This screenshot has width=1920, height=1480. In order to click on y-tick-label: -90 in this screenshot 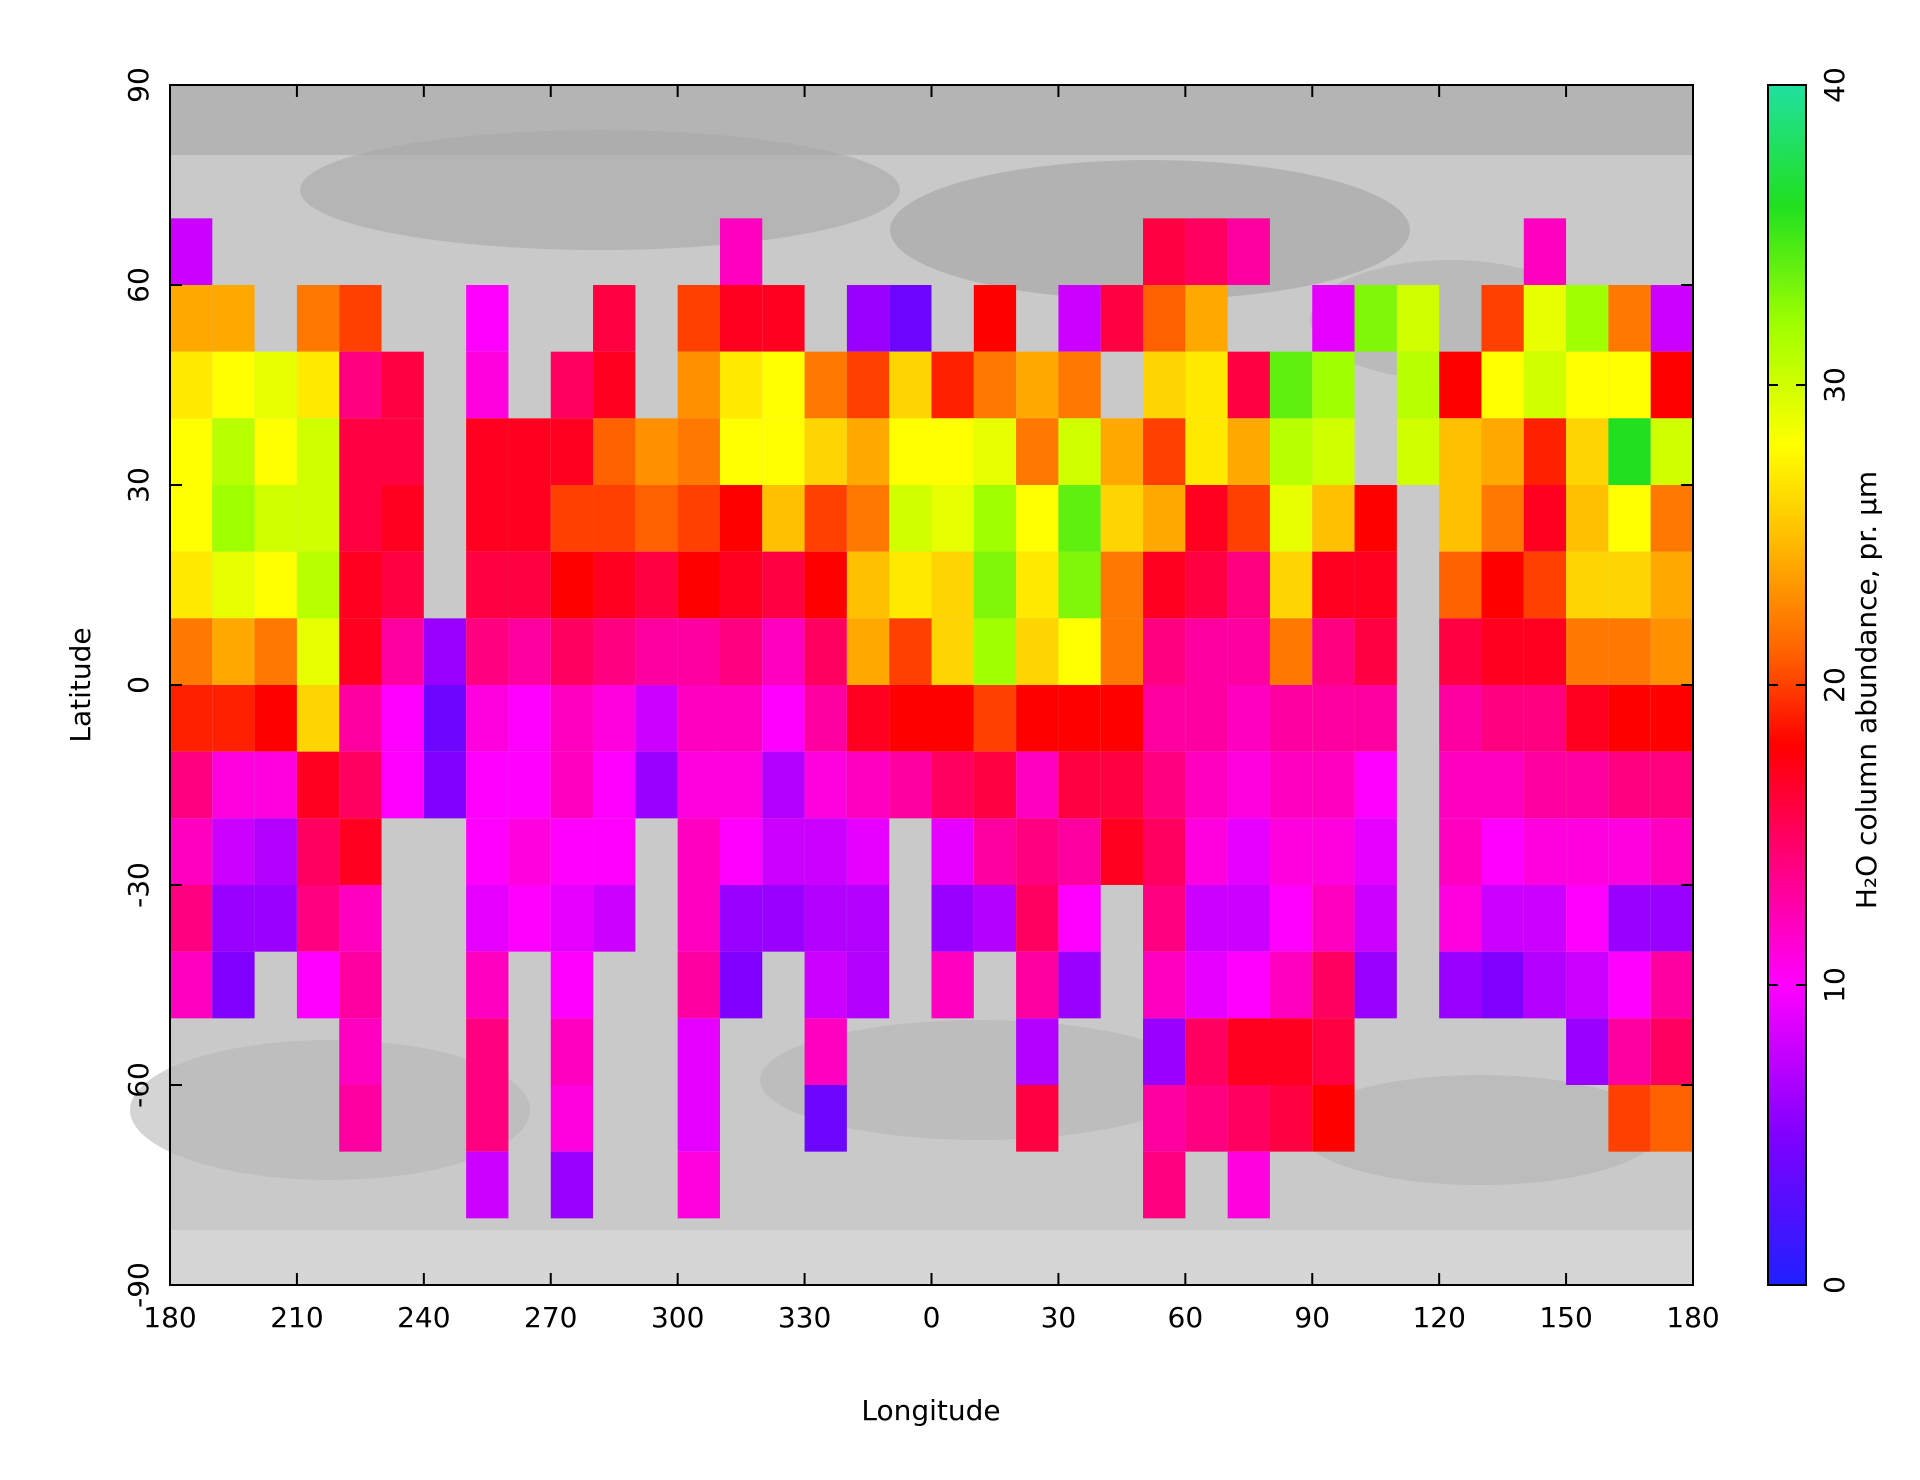, I will do `click(138, 1285)`.